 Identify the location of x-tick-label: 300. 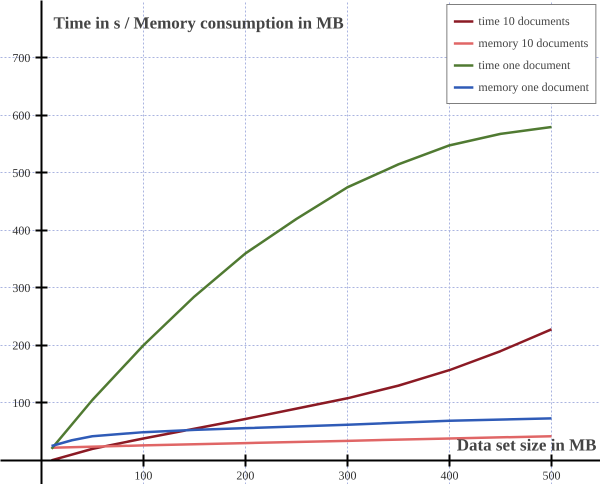
(347, 475).